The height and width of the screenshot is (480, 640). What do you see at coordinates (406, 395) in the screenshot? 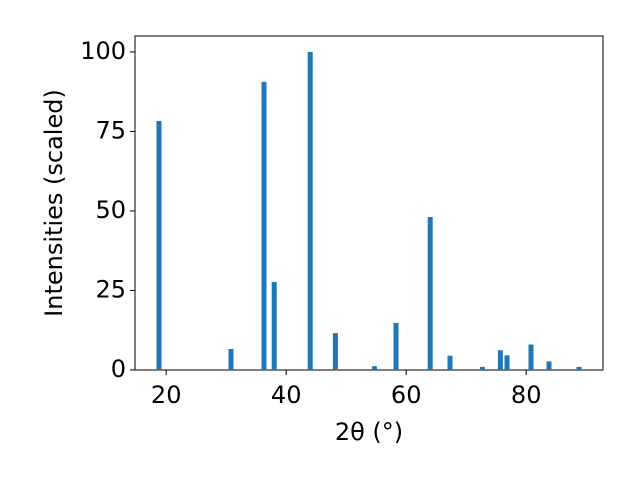
I see `x-tick-label: 60` at bounding box center [406, 395].